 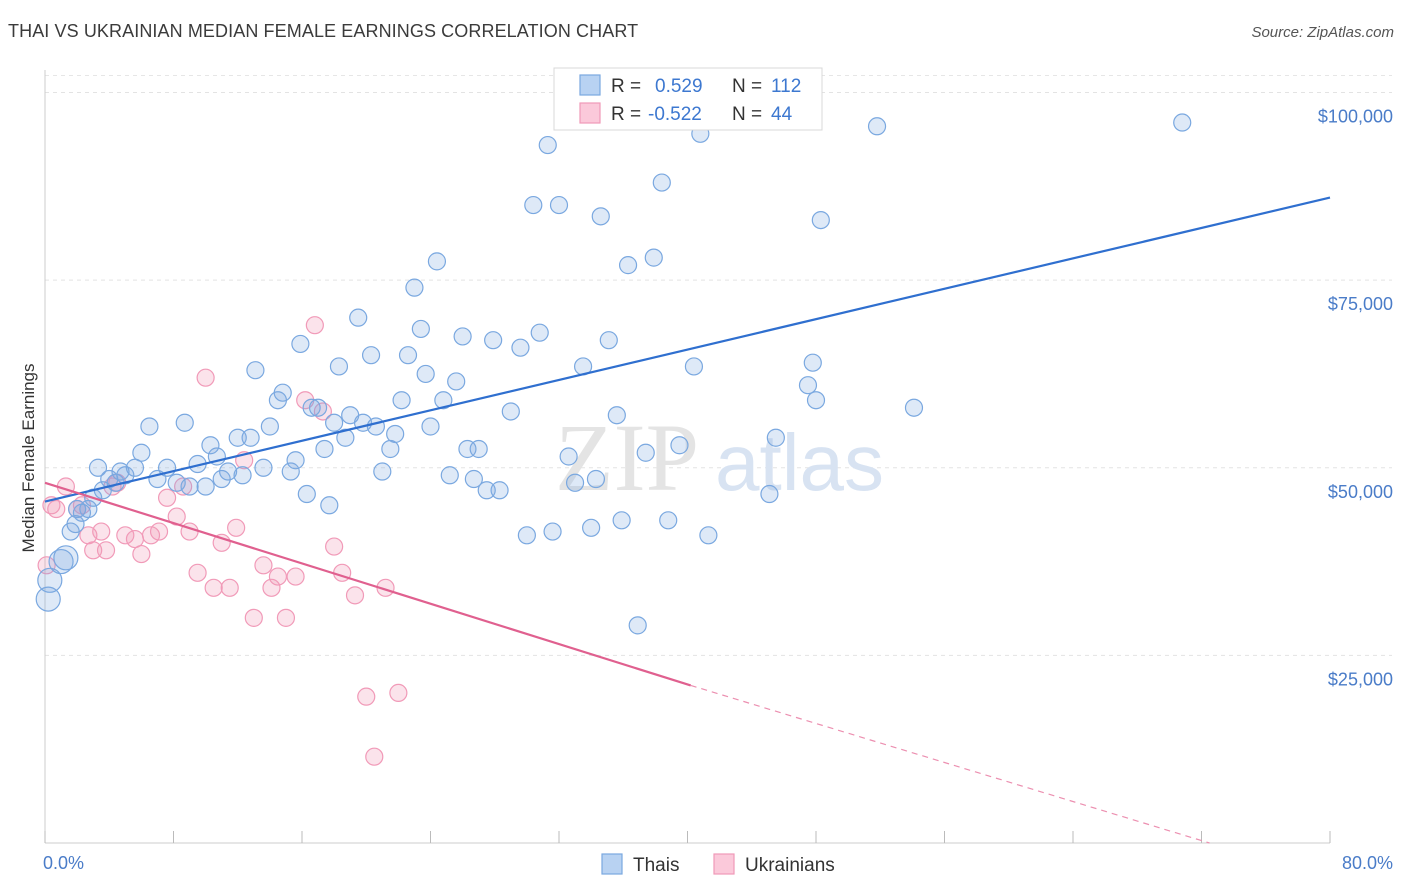 I want to click on ukrainians-n-label: N =, so click(x=747, y=114).